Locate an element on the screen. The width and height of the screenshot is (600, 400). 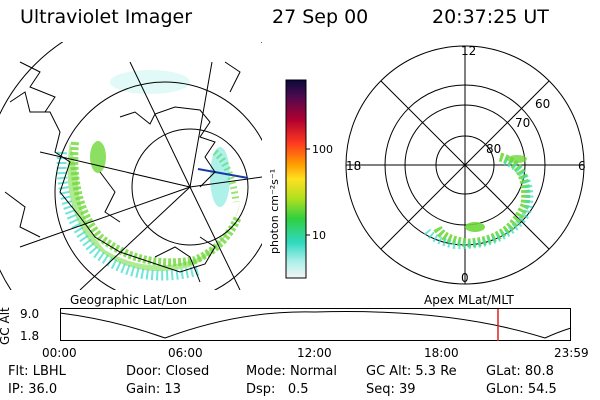
altitude-strip-plot is located at coordinates (316, 324).